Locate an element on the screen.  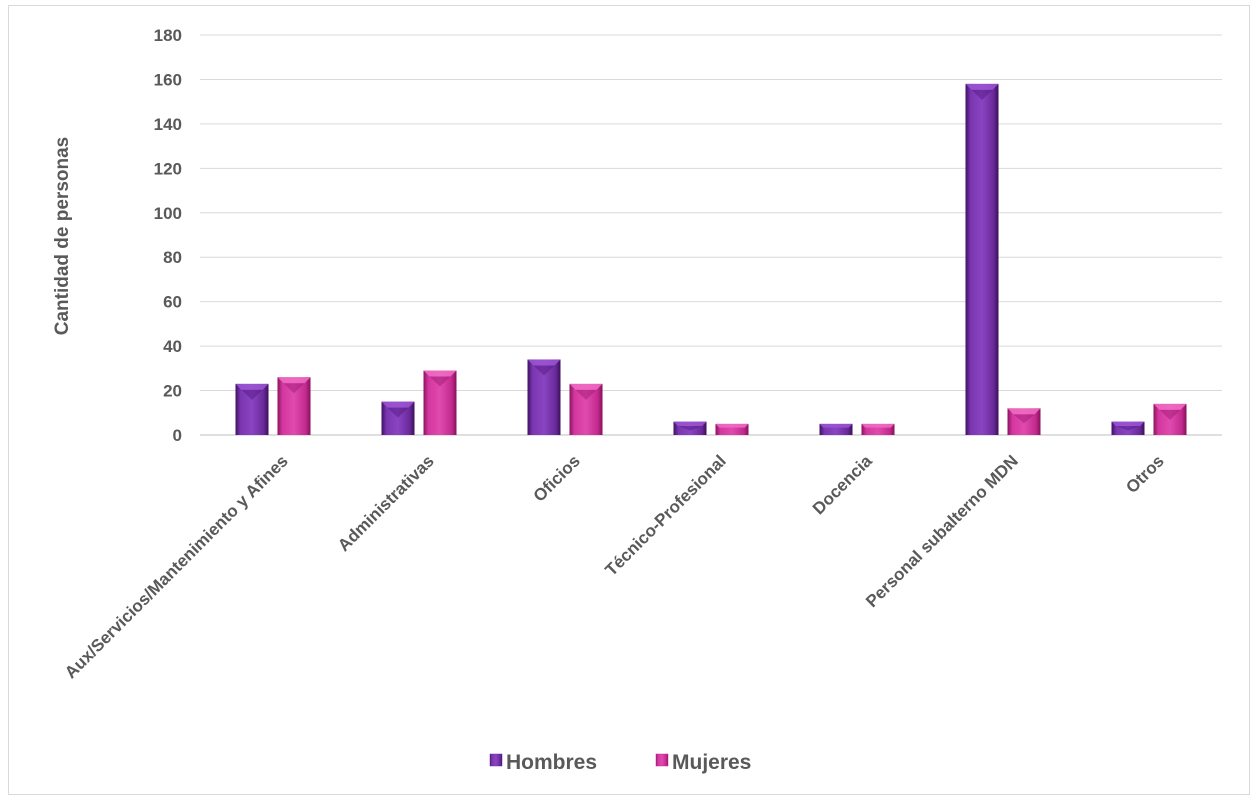
y-tick-label: 20 is located at coordinates (172, 391).